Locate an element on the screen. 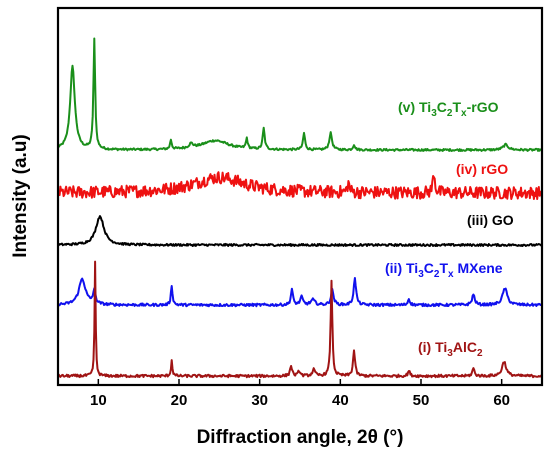  y-axis-title: Intensity (a.u) is located at coordinates (20, 196).